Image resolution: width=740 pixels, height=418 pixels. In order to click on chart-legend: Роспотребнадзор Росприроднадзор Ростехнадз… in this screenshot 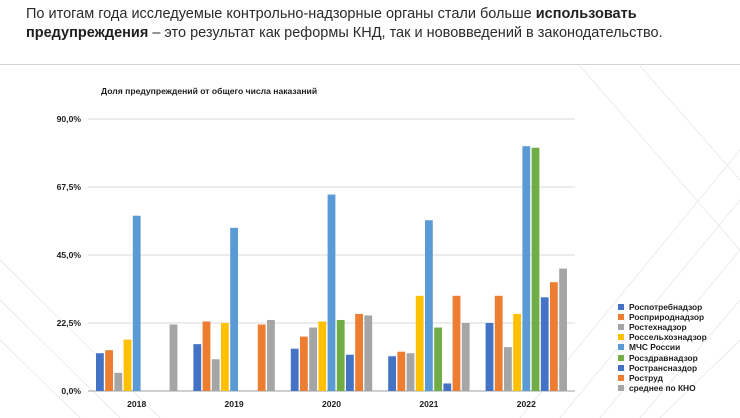, I will do `click(675, 347)`.